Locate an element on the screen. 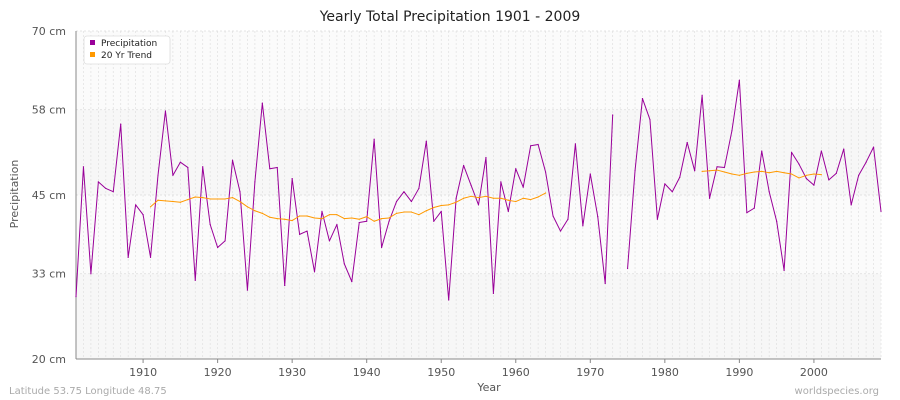 The height and width of the screenshot is (400, 900). x-tick-label: 1920 is located at coordinates (218, 372).